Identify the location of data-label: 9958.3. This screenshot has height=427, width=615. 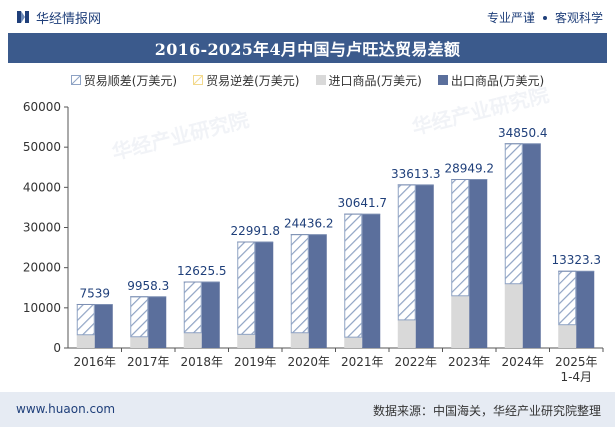
(148, 286).